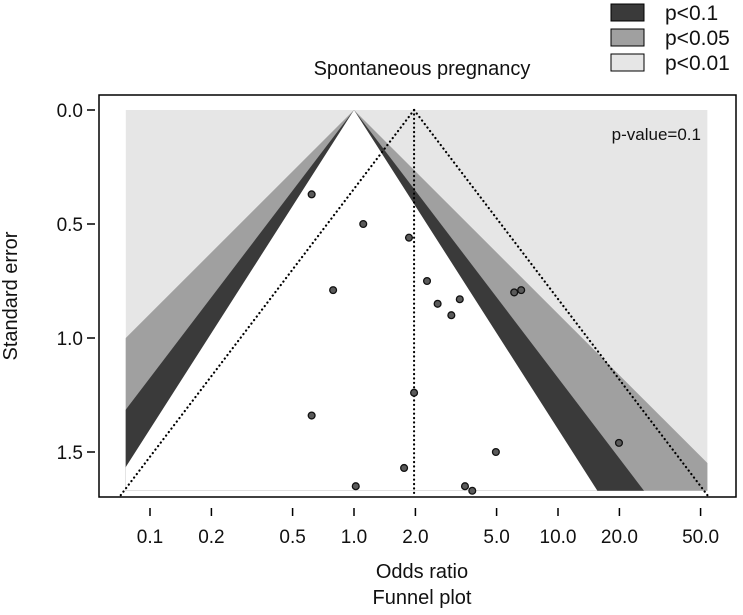 The width and height of the screenshot is (743, 615). What do you see at coordinates (292, 537) in the screenshot?
I see `x-tick-label: 0.5` at bounding box center [292, 537].